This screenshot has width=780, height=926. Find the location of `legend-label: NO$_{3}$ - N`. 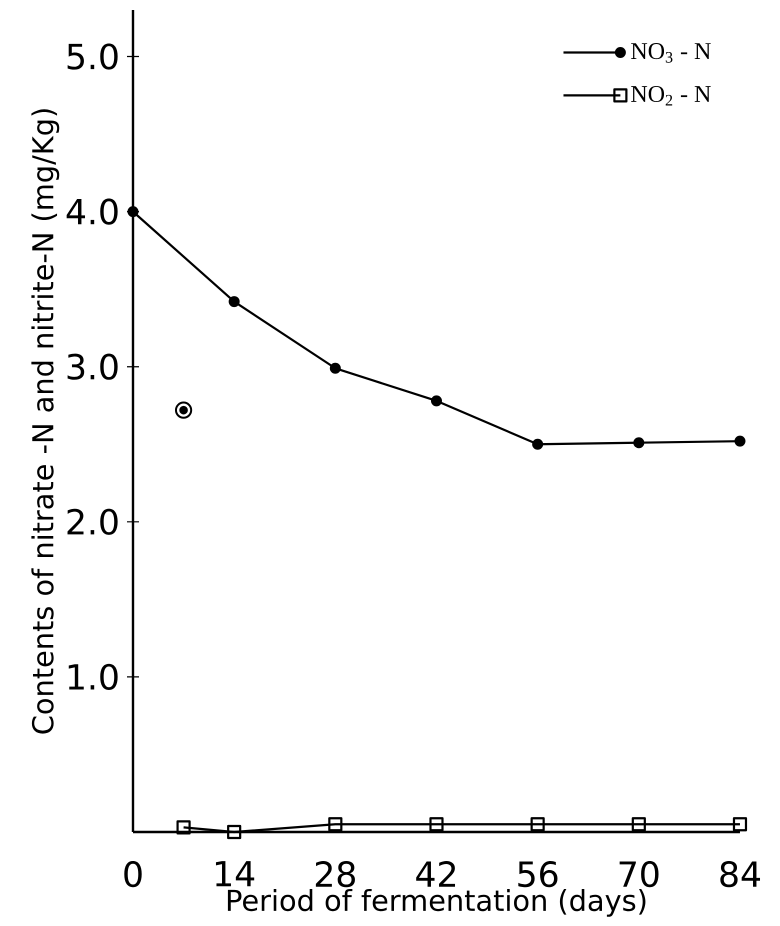

legend-label: NO$_{3}$ - N is located at coordinates (671, 53).